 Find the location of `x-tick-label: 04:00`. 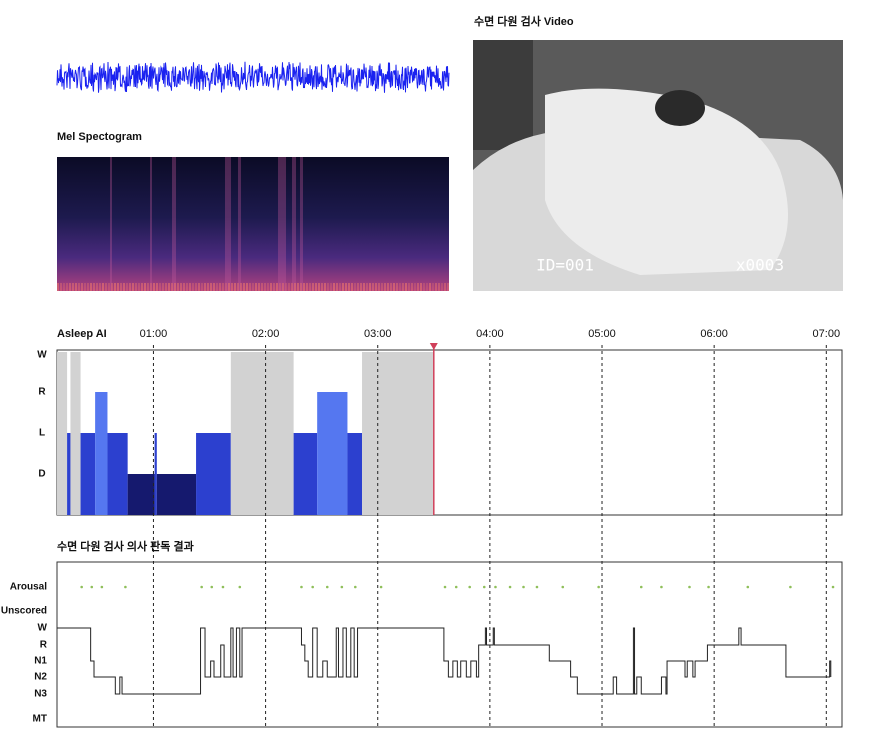

x-tick-label: 04:00 is located at coordinates (490, 334).